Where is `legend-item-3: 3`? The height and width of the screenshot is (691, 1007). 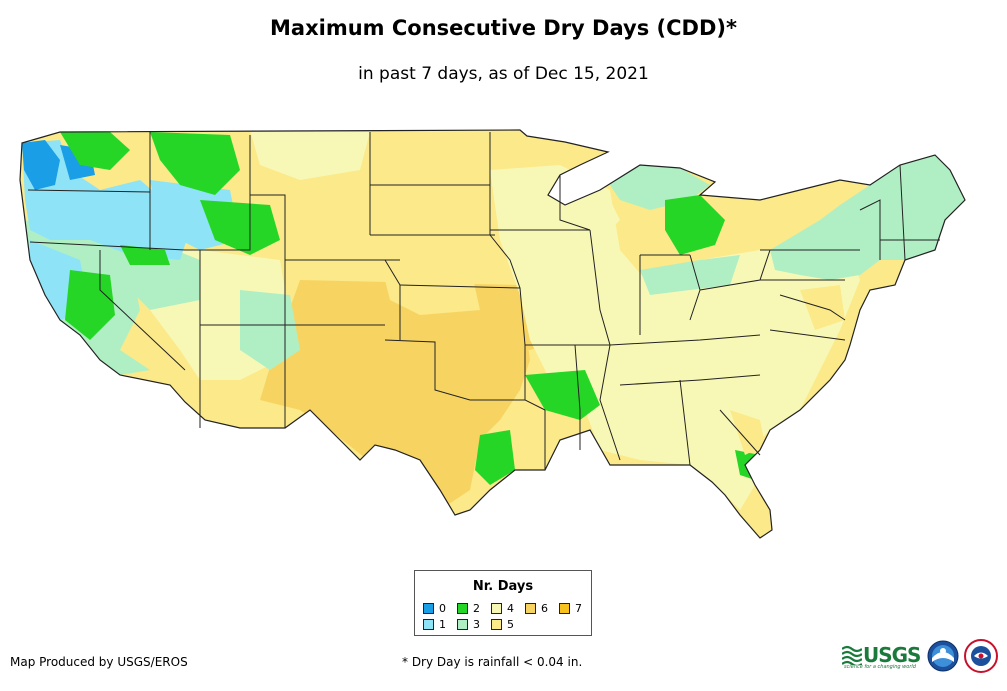
legend-item-3: 3 is located at coordinates (468, 624).